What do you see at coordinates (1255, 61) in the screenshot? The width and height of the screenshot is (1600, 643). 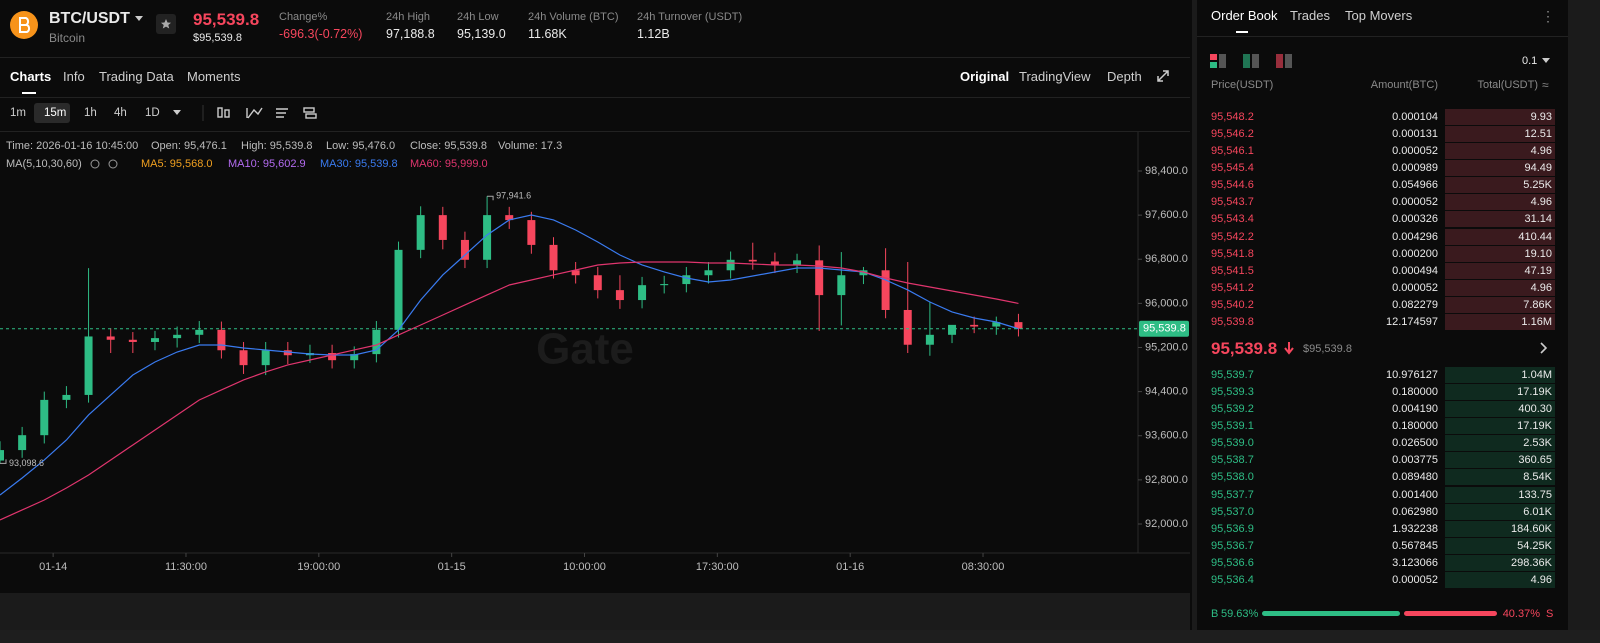 I see `book-view-icons` at bounding box center [1255, 61].